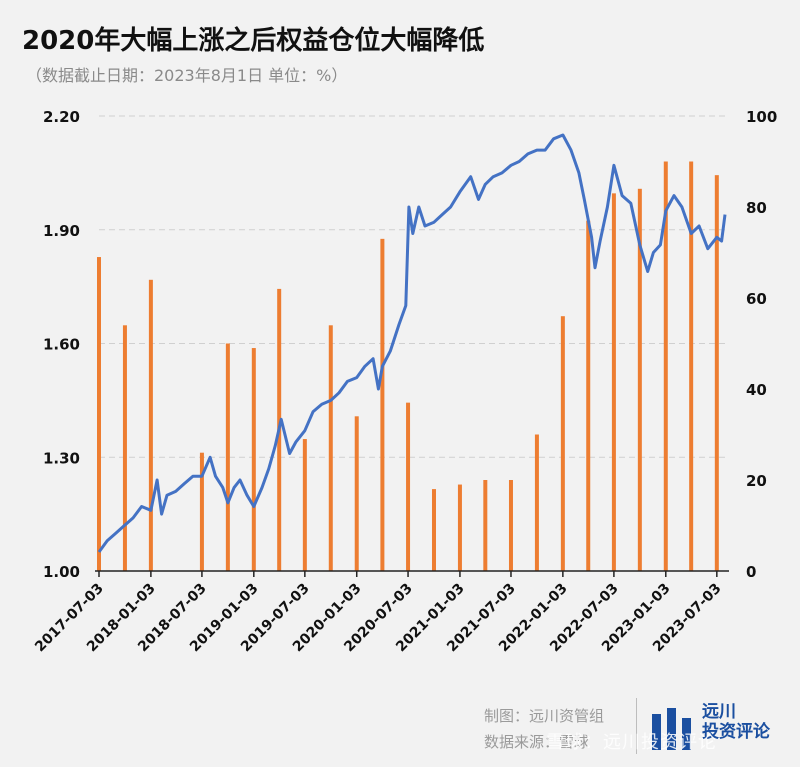 Image resolution: width=800 pixels, height=767 pixels. I want to click on y-left-tick-label: 1.00, so click(61, 572).